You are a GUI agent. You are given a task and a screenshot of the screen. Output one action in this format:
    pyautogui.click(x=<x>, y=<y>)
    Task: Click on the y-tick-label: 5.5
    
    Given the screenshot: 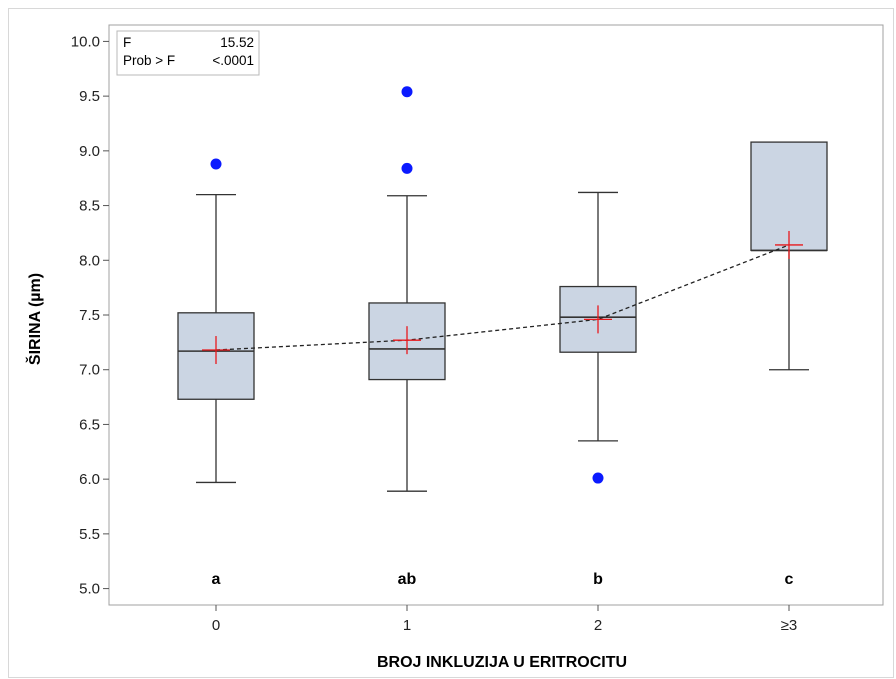 What is the action you would take?
    pyautogui.click(x=89, y=534)
    